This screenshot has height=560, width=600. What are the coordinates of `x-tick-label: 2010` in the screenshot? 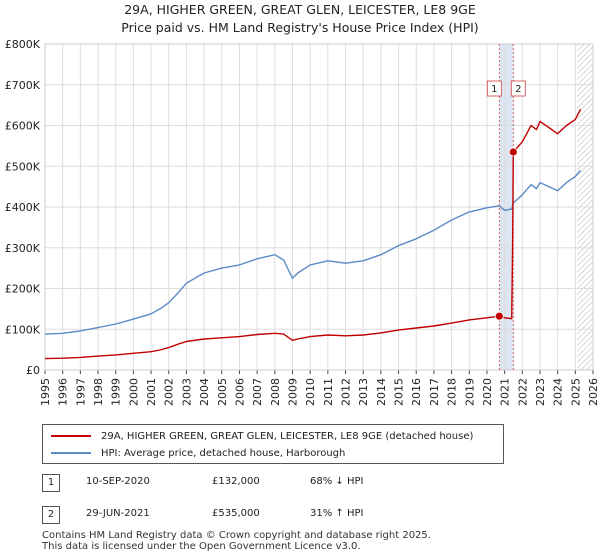 It's located at (310, 392).